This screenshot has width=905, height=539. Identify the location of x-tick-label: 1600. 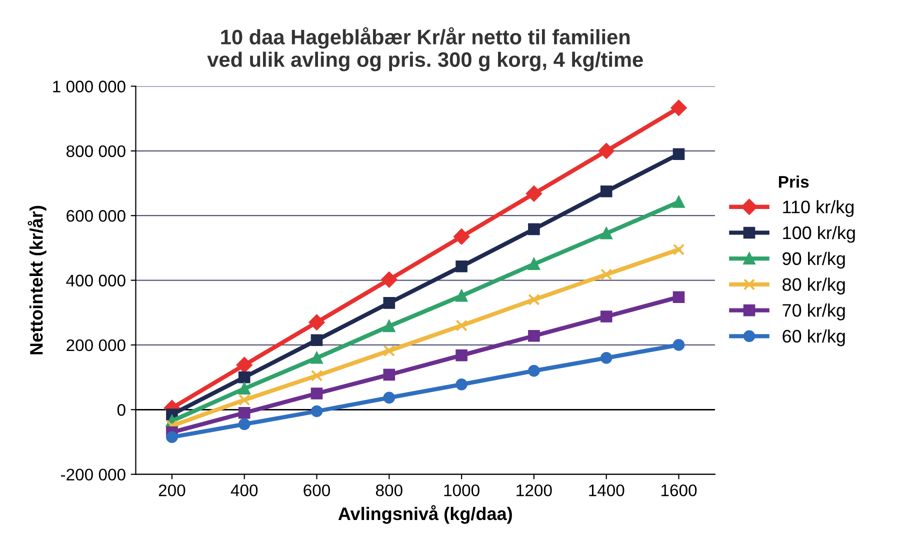
(679, 490).